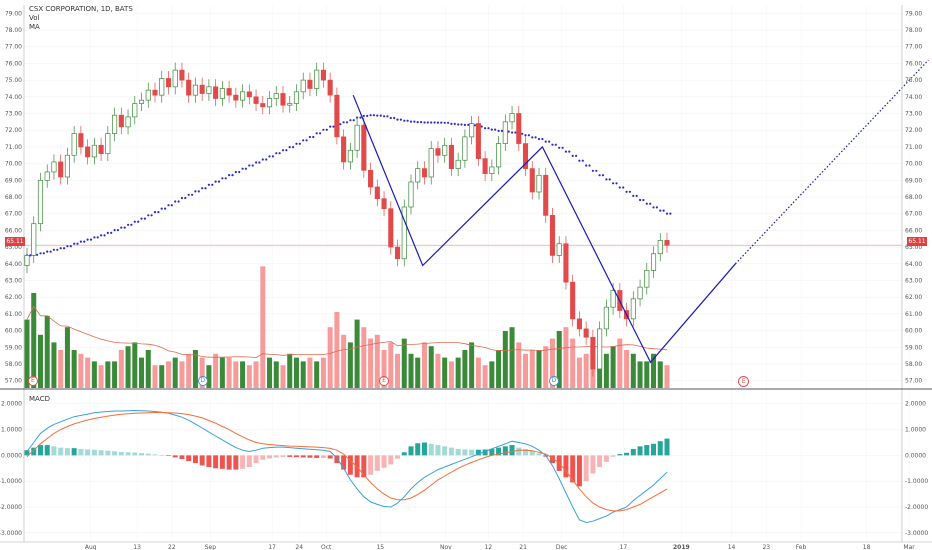 The height and width of the screenshot is (550, 932). What do you see at coordinates (13, 164) in the screenshot?
I see `price-tick-label-left: 70.00` at bounding box center [13, 164].